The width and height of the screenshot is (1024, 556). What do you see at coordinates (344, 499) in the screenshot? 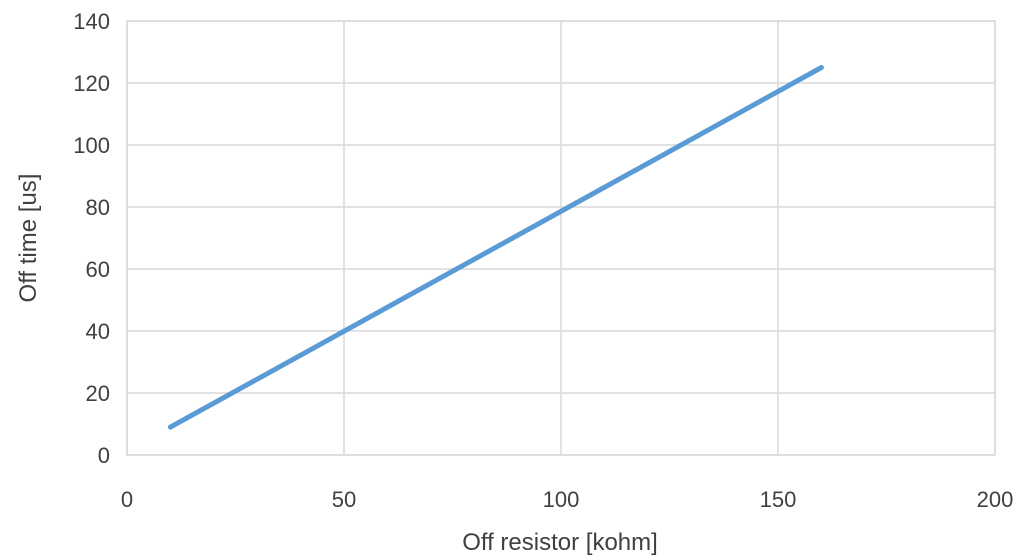
I see `x-tick-label-50: 50` at bounding box center [344, 499].